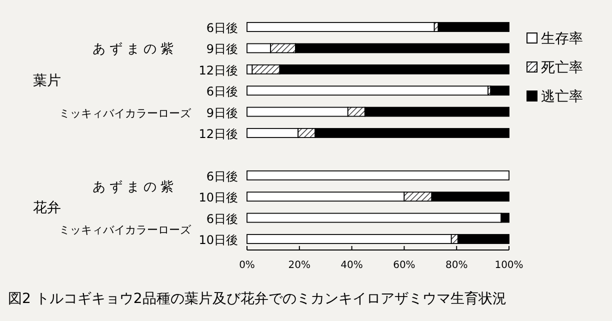 The height and width of the screenshot is (321, 612). I want to click on x-tick-label: 100%, so click(509, 265).